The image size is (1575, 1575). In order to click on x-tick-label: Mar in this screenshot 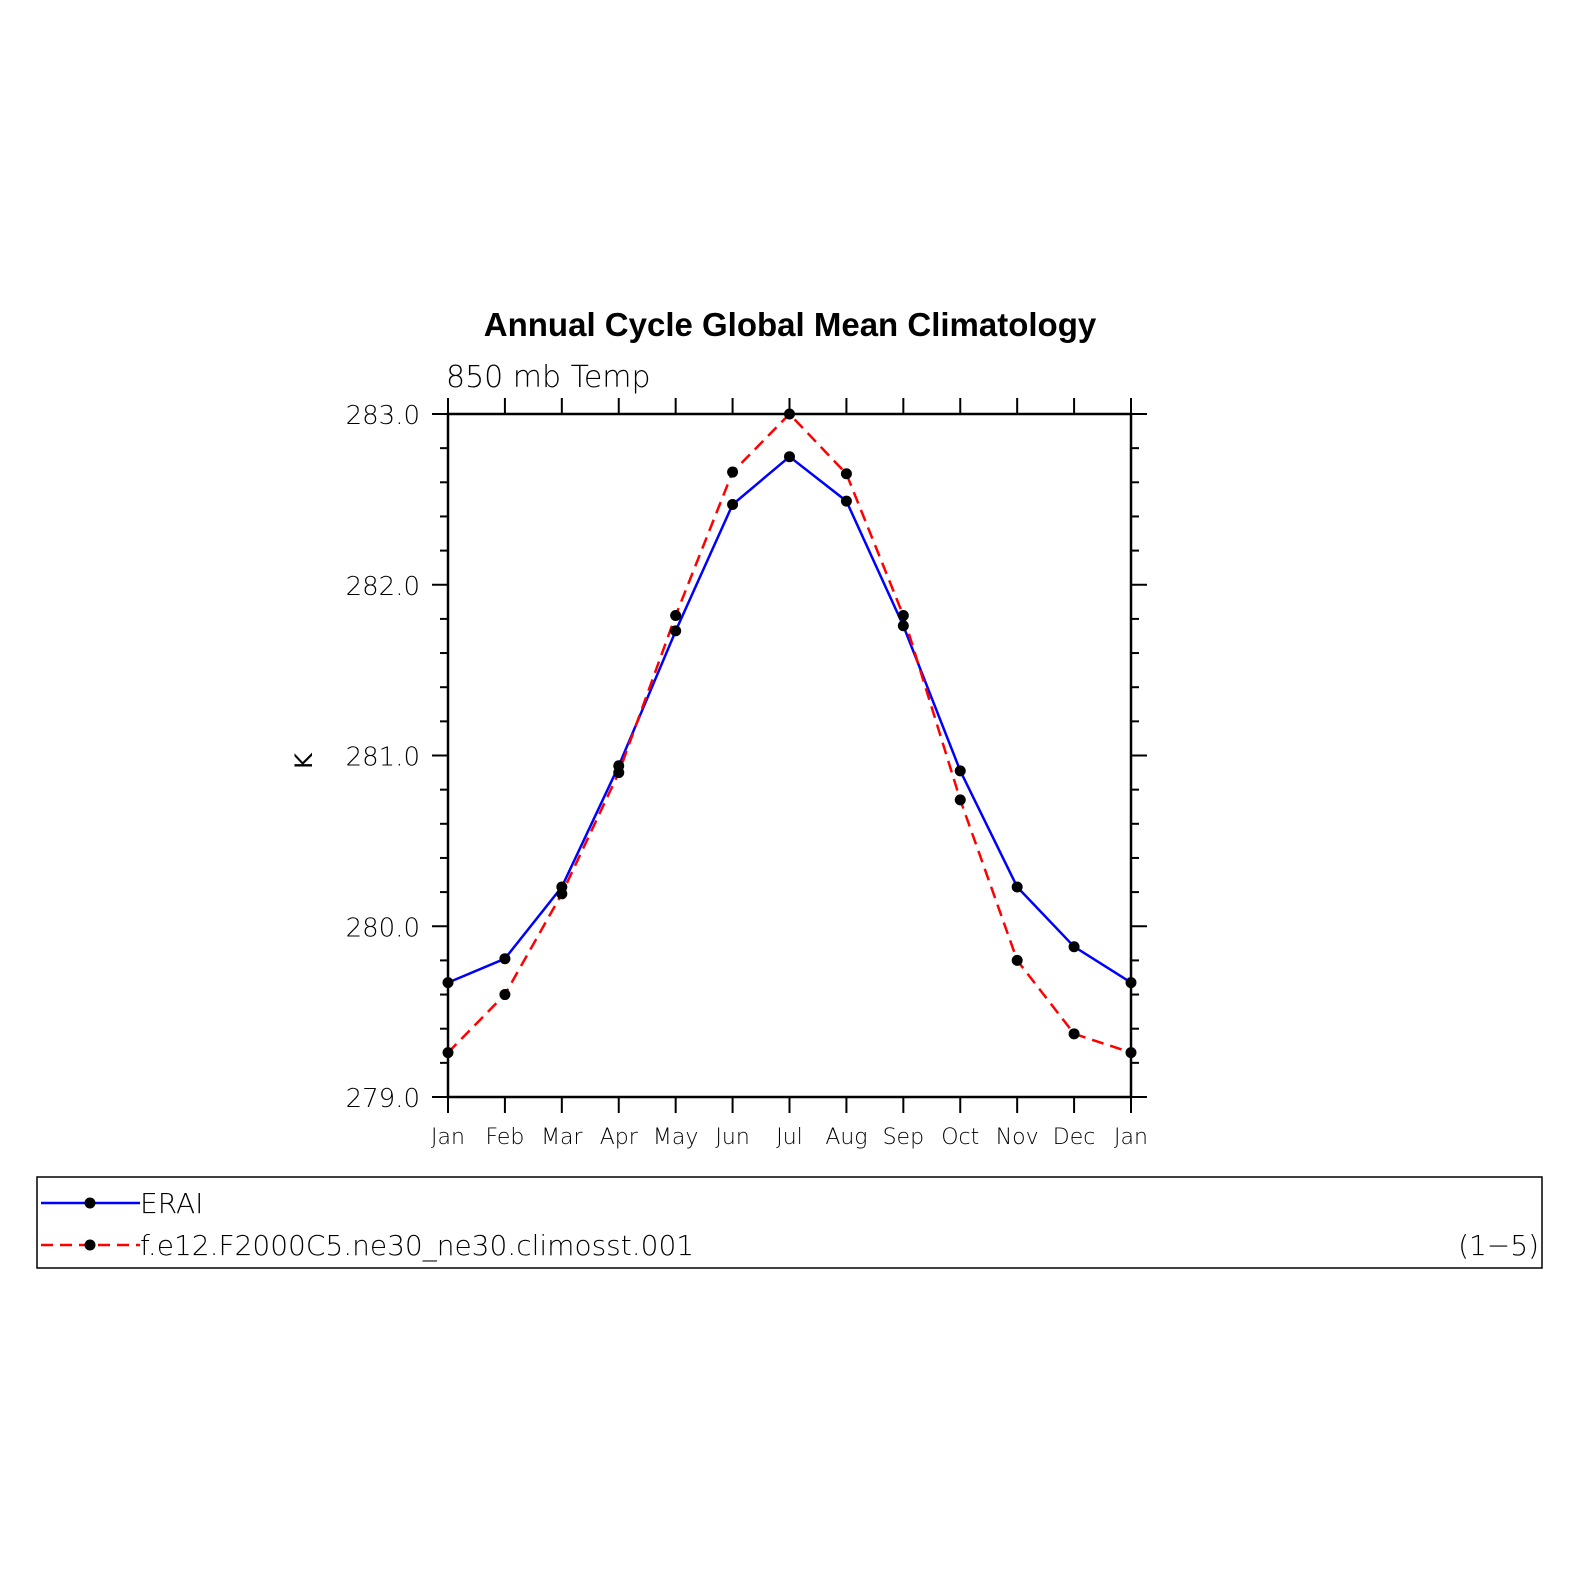, I will do `click(562, 1137)`.